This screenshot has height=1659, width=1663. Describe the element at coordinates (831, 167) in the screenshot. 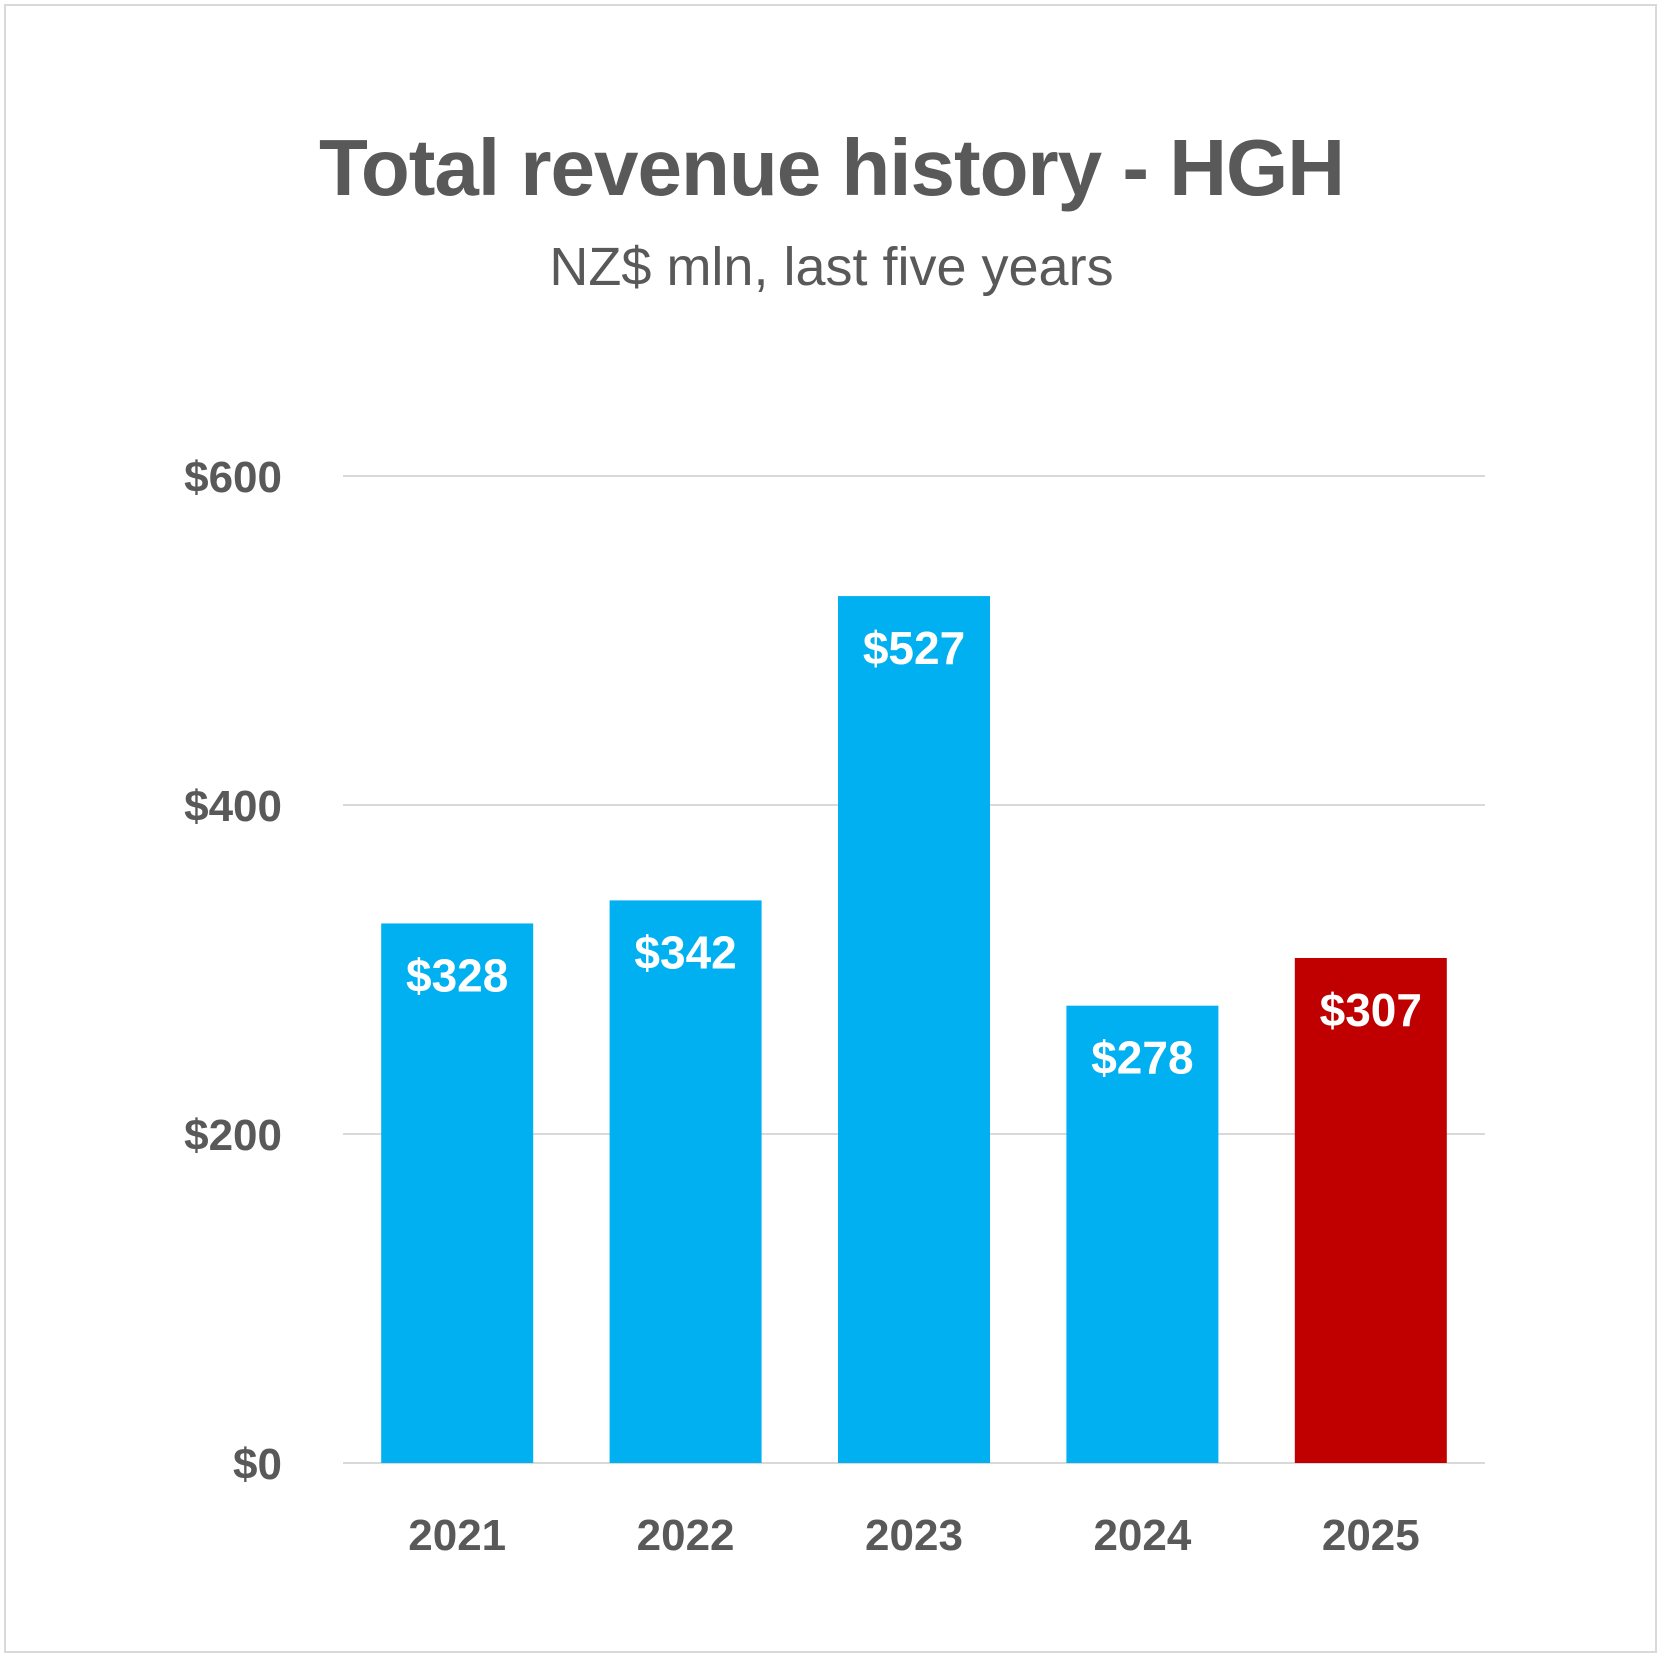

I see `chart-title: Total revenue history - HGH` at that location.